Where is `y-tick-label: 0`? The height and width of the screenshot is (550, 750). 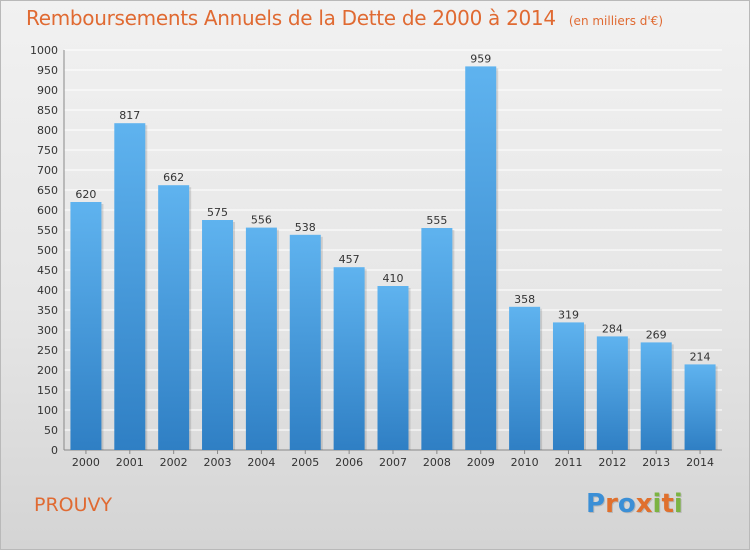
y-tick-label: 0 is located at coordinates (54, 450).